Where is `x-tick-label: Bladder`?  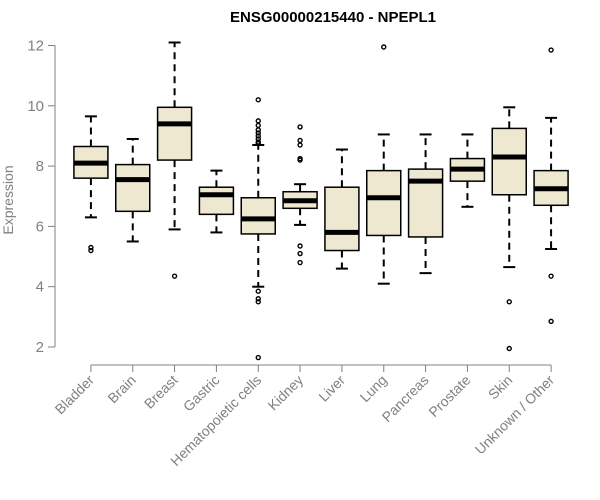 x-tick-label: Bladder is located at coordinates (75, 395).